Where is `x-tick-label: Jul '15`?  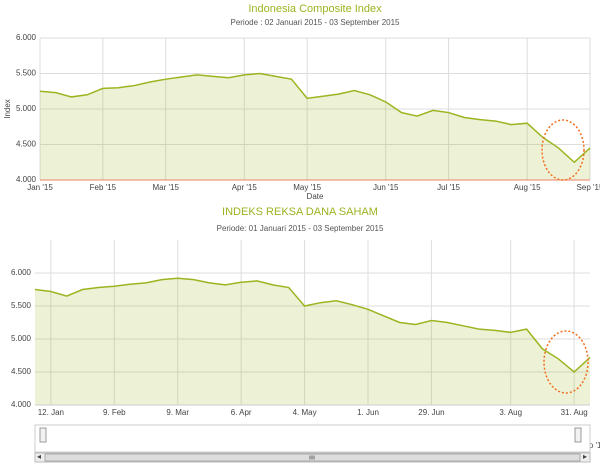 x-tick-label: Jul '15 is located at coordinates (448, 187).